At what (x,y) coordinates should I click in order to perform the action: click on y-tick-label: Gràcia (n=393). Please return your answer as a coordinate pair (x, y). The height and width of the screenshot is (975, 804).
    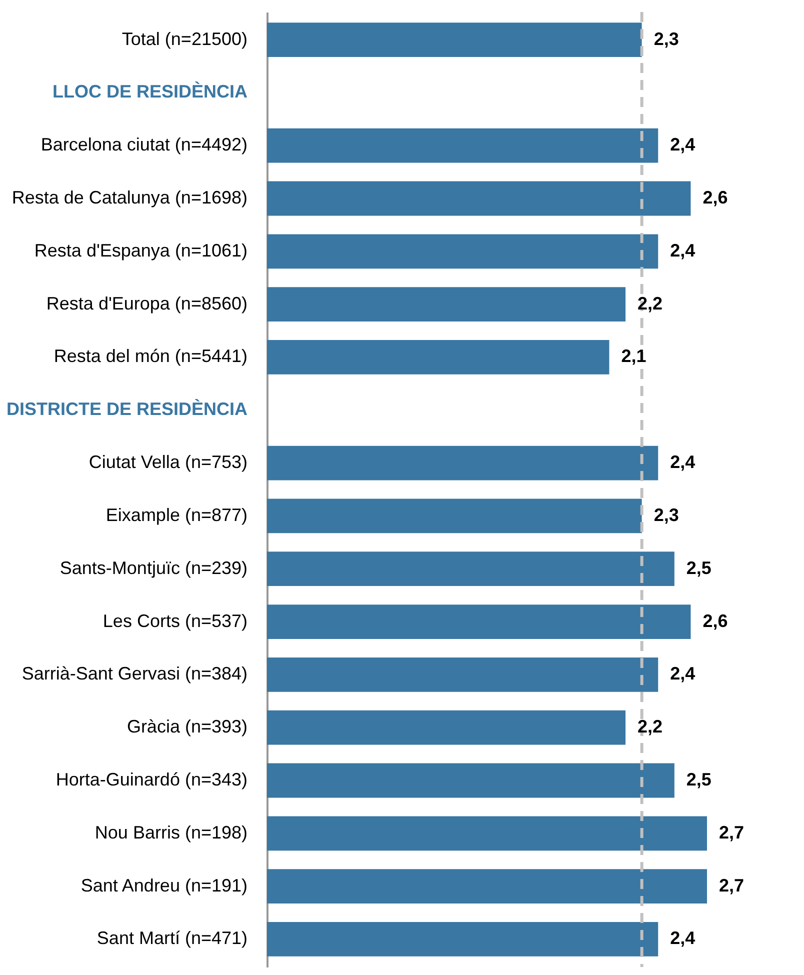
    Looking at the image, I should click on (187, 726).